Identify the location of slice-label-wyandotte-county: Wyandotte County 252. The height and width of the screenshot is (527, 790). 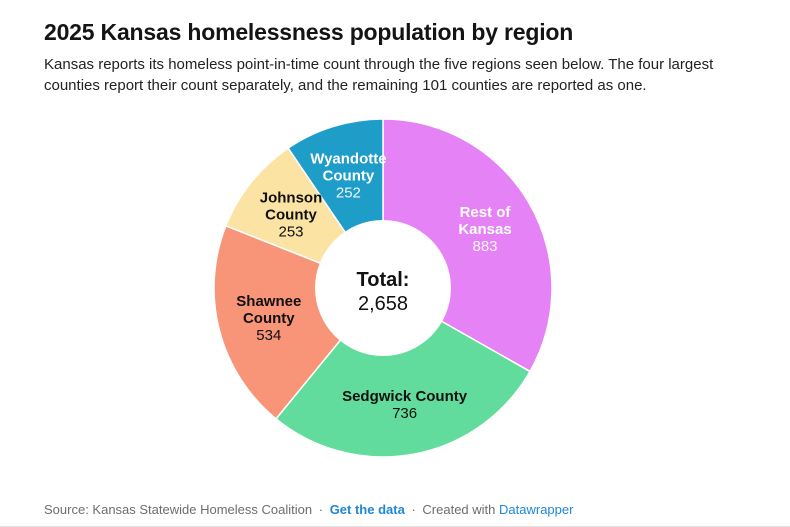
(348, 176).